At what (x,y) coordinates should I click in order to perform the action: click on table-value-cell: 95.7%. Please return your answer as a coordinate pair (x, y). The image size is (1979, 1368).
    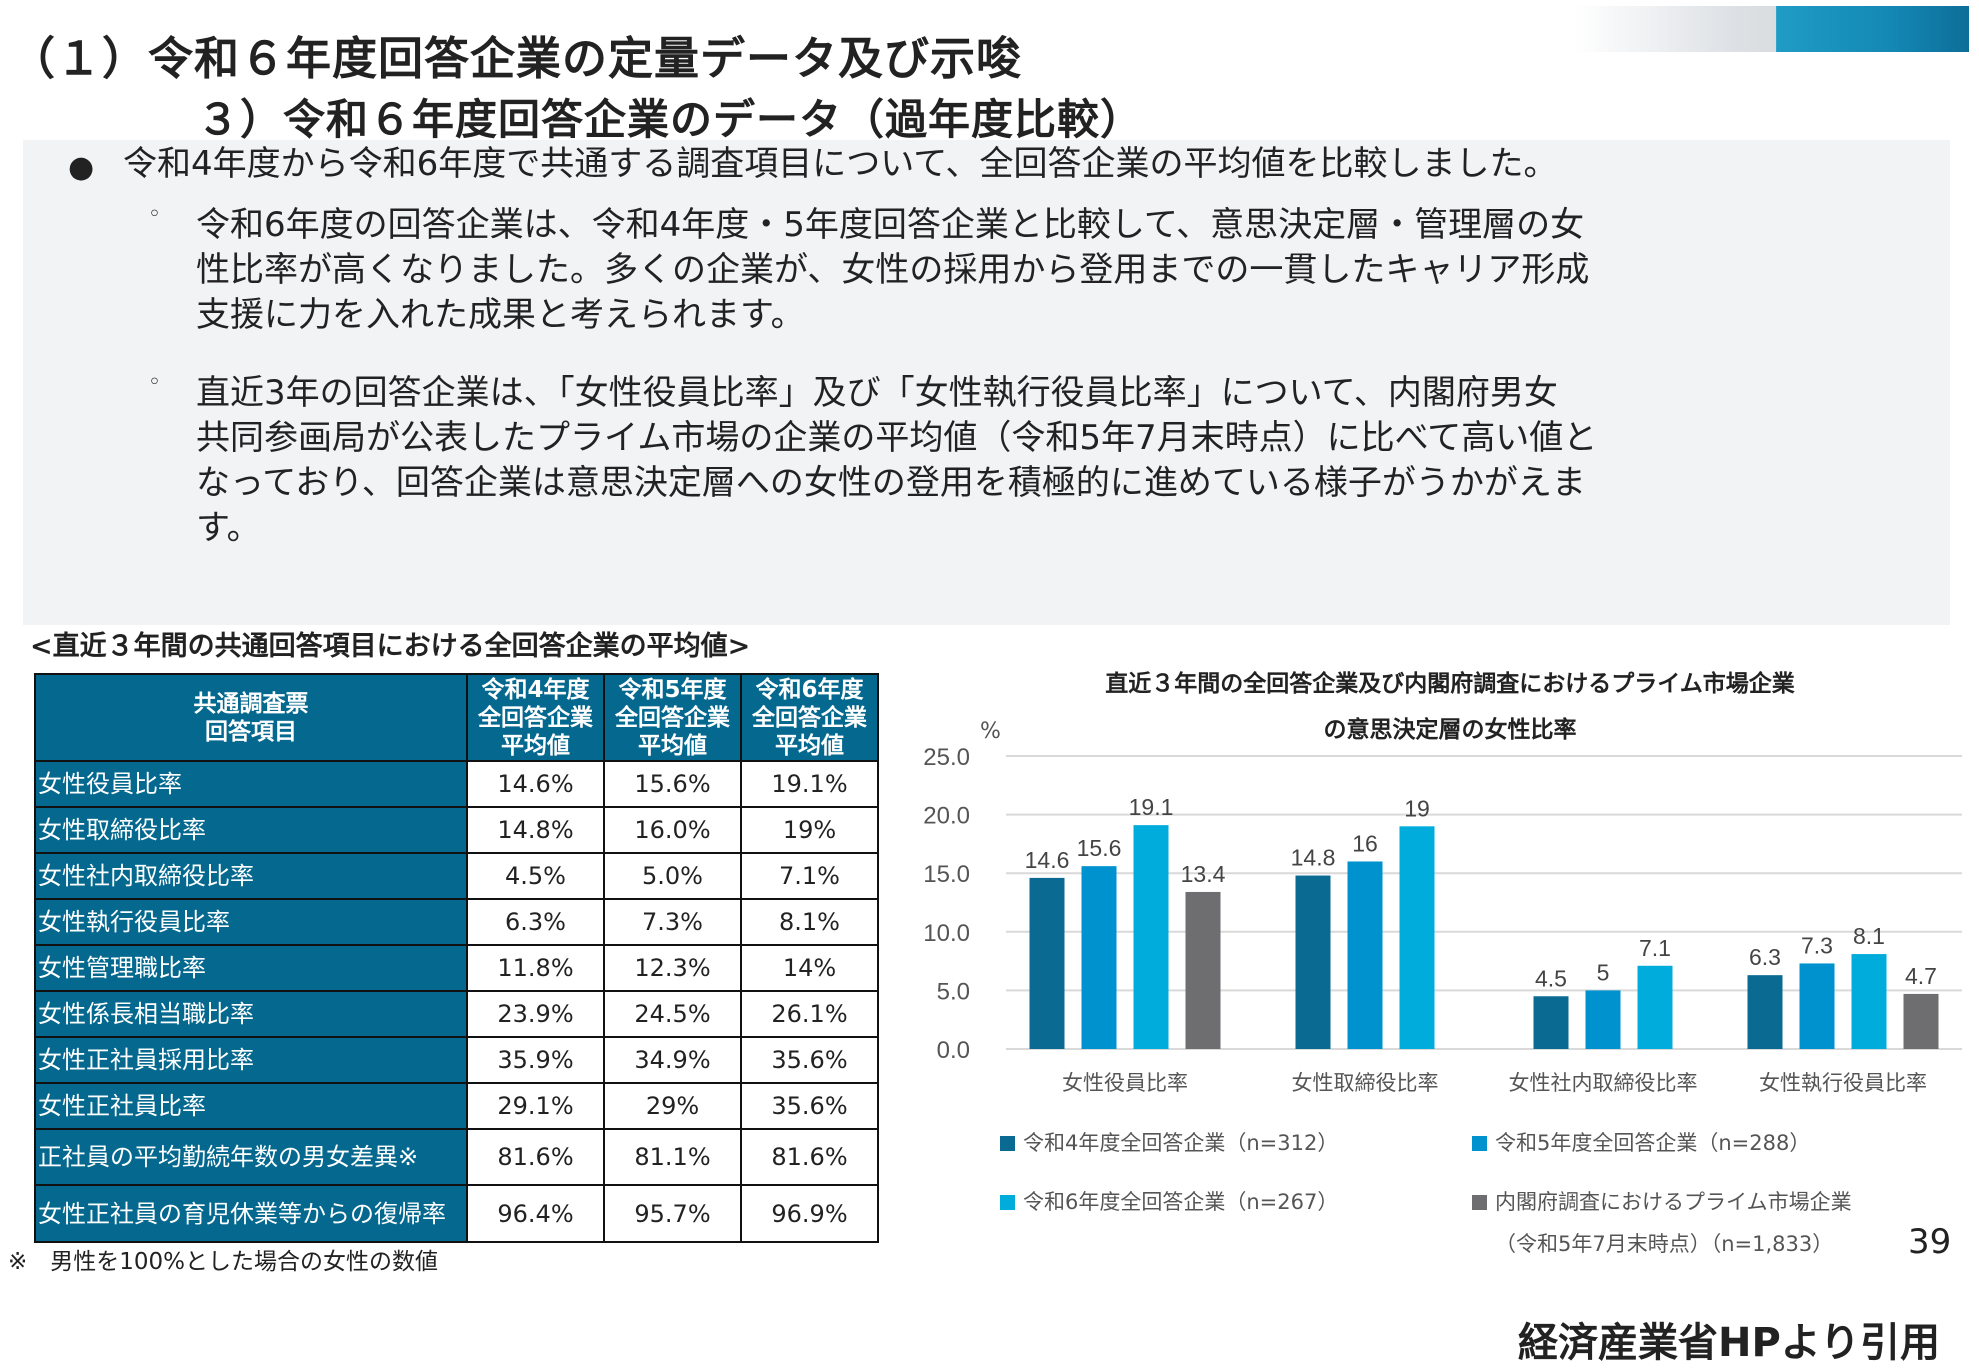
    Looking at the image, I should click on (672, 1213).